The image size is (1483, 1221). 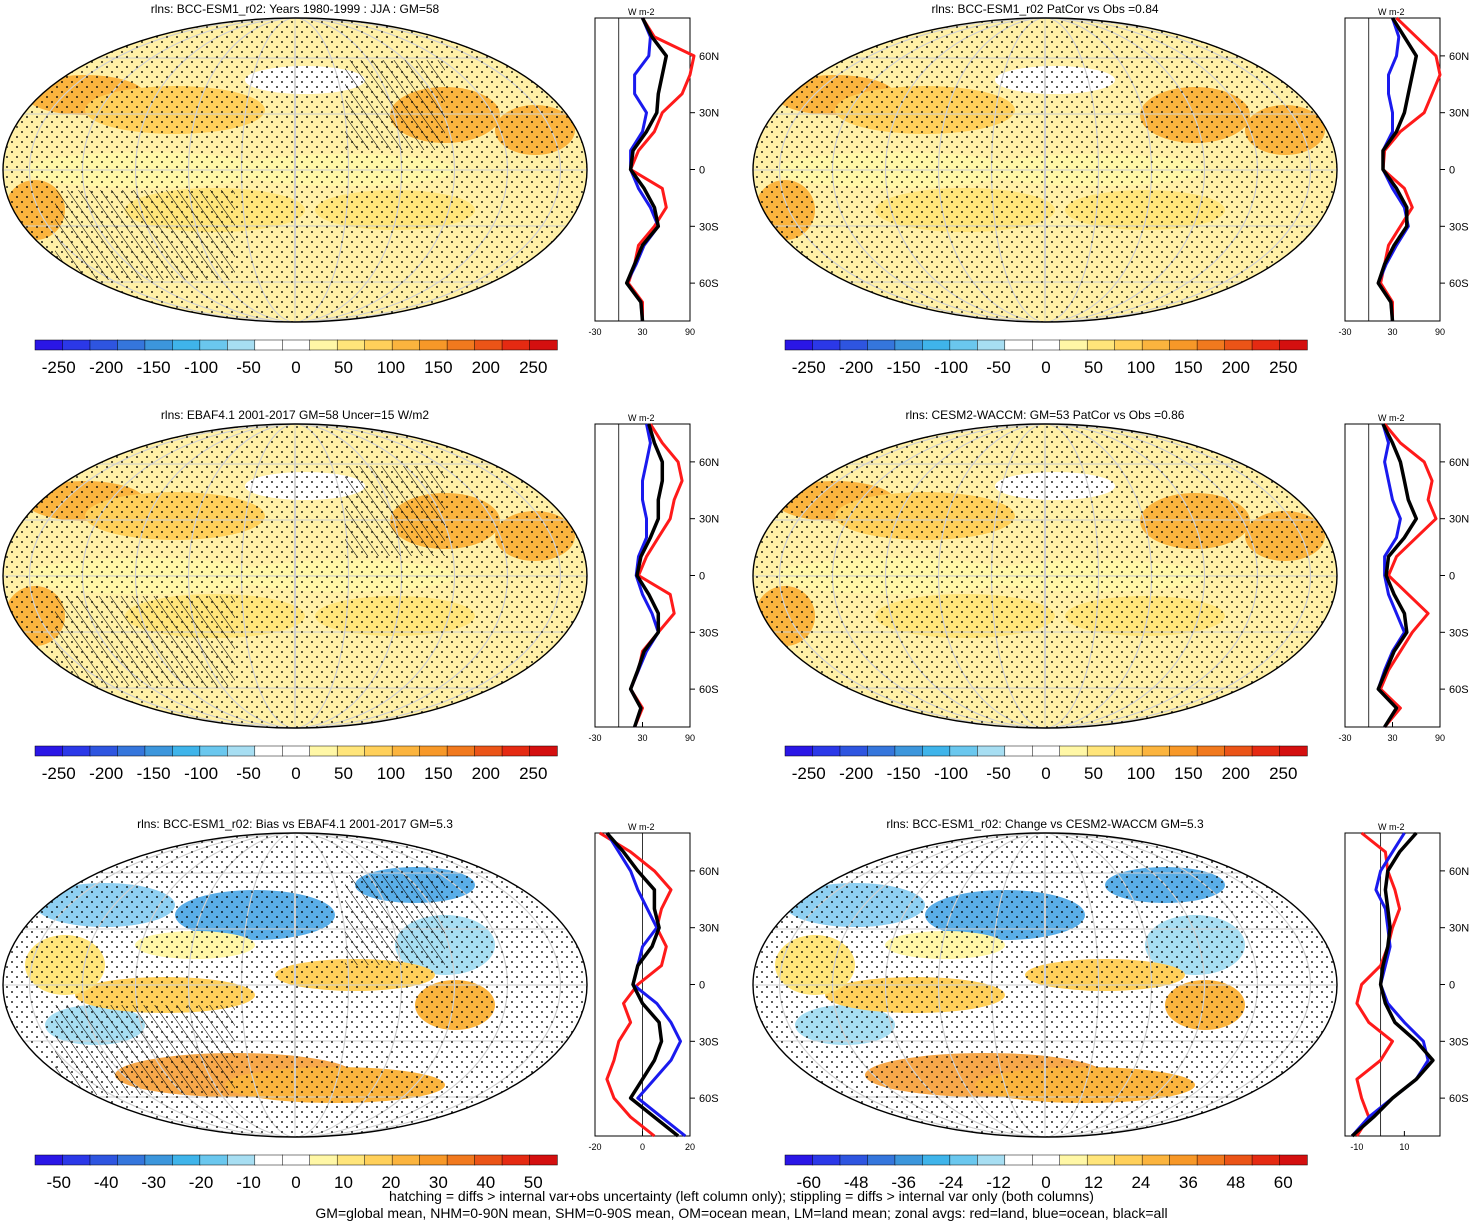 I want to click on colorbar-tick-label: 10, so click(x=343, y=1182).